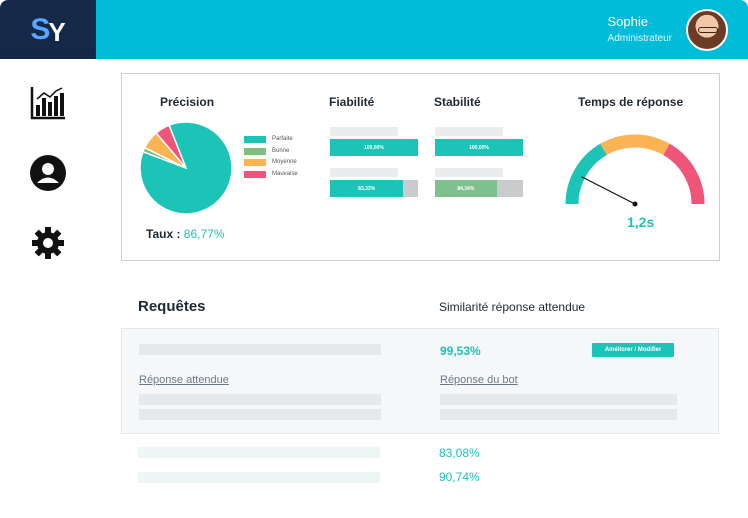  Describe the element at coordinates (352, 102) in the screenshot. I see `fiabilite-title: Fiabilité` at that location.